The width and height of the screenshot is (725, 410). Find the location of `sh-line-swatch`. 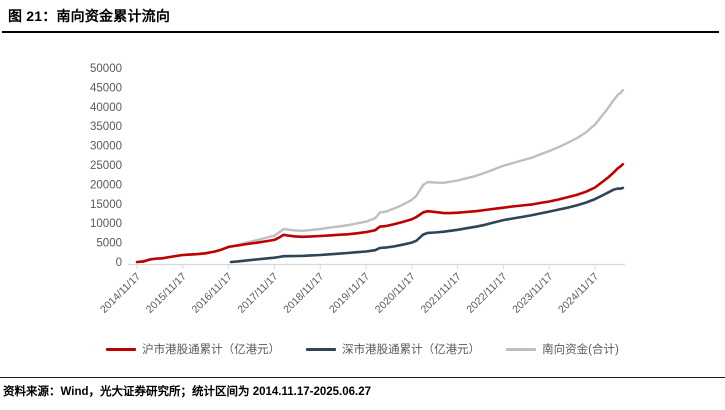

sh-line-swatch is located at coordinates (121, 349).